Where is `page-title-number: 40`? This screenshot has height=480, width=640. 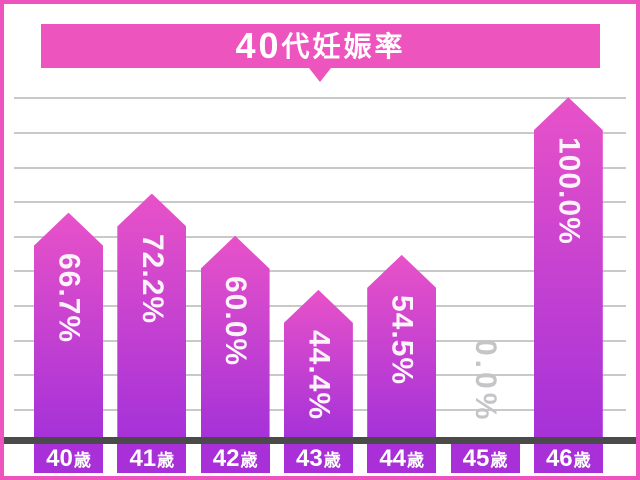
page-title-number: 40 is located at coordinates (258, 45).